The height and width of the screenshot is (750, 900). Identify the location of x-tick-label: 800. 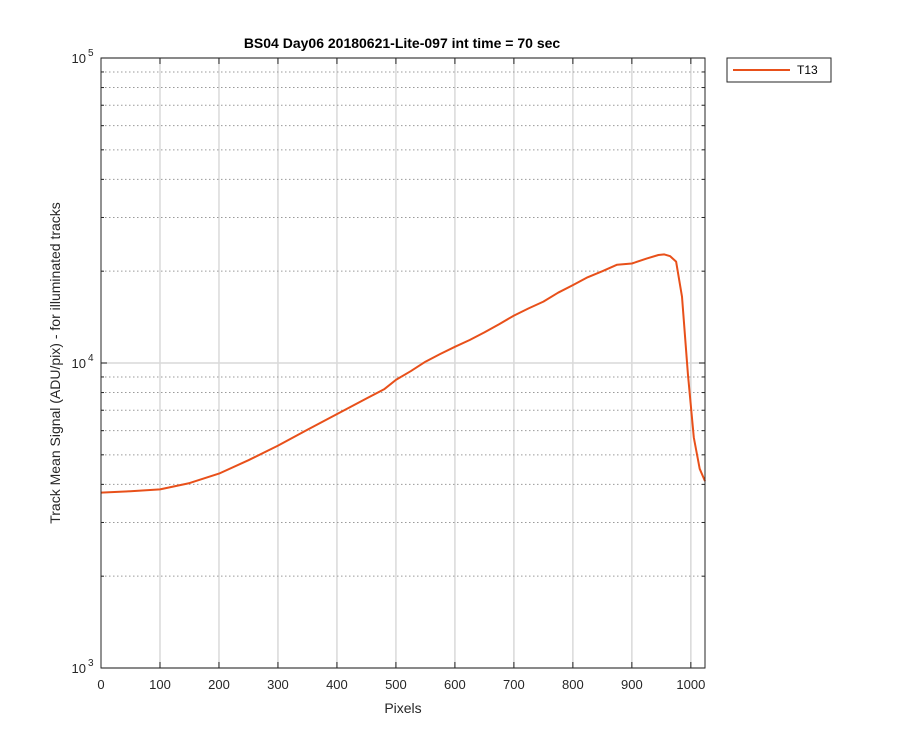
(573, 684).